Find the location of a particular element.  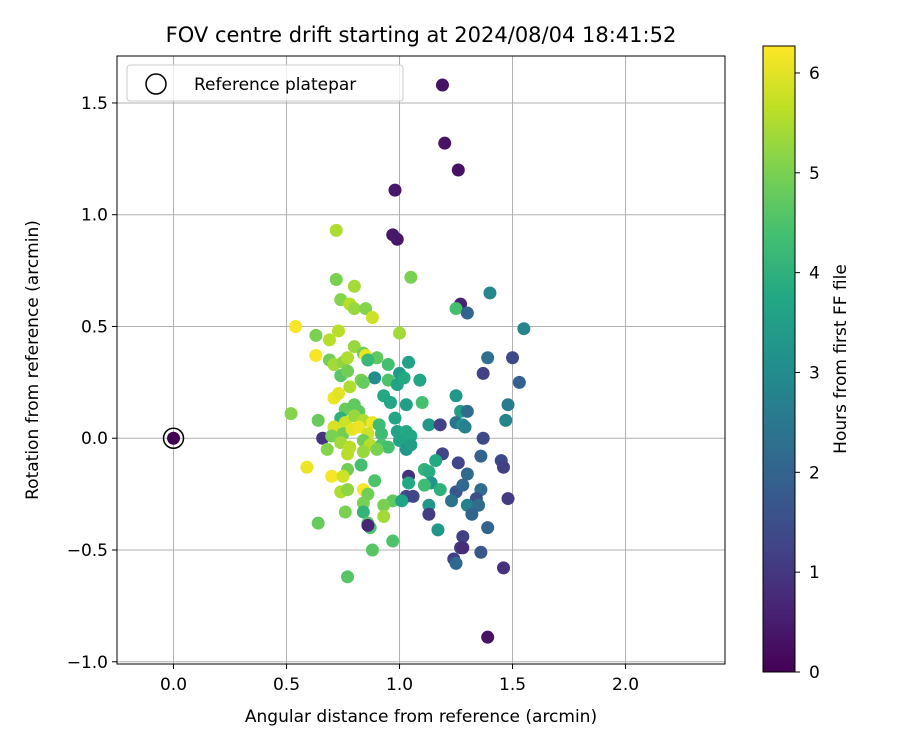

y-tick-label: 0.0 is located at coordinates (94, 439).